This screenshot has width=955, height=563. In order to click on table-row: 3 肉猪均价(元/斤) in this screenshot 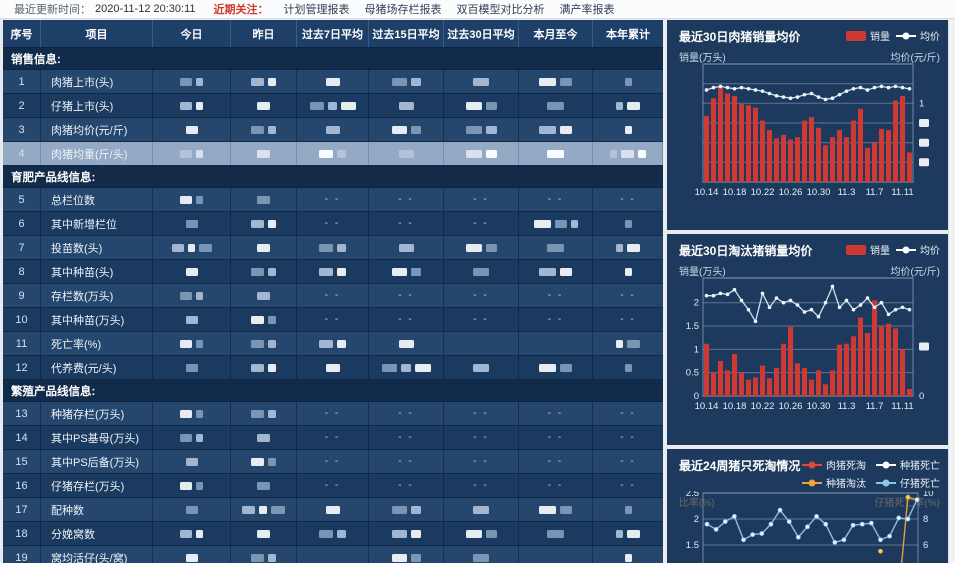, I will do `click(333, 130)`.